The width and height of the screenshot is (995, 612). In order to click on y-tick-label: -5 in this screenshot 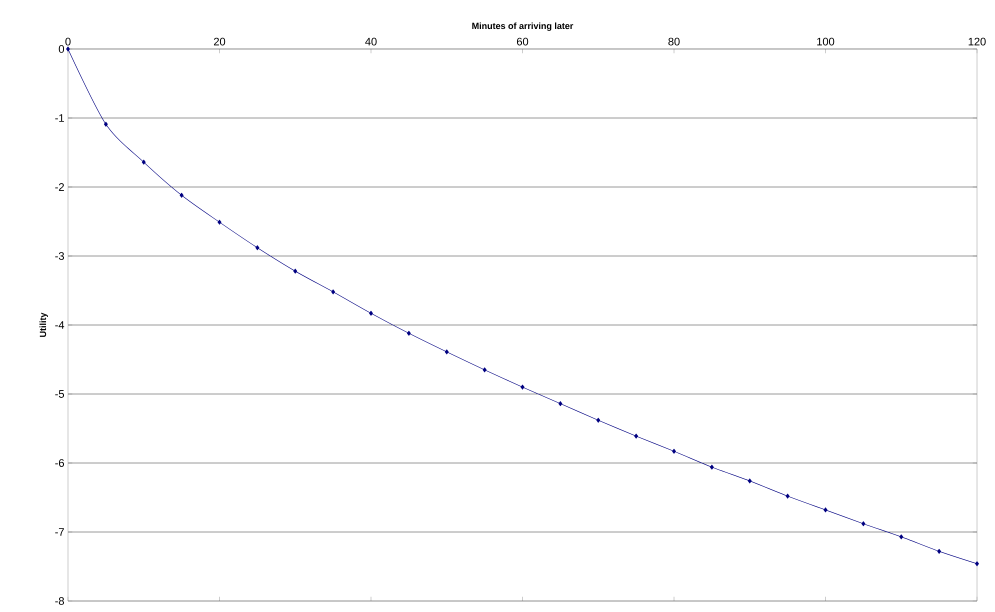, I will do `click(59, 394)`.